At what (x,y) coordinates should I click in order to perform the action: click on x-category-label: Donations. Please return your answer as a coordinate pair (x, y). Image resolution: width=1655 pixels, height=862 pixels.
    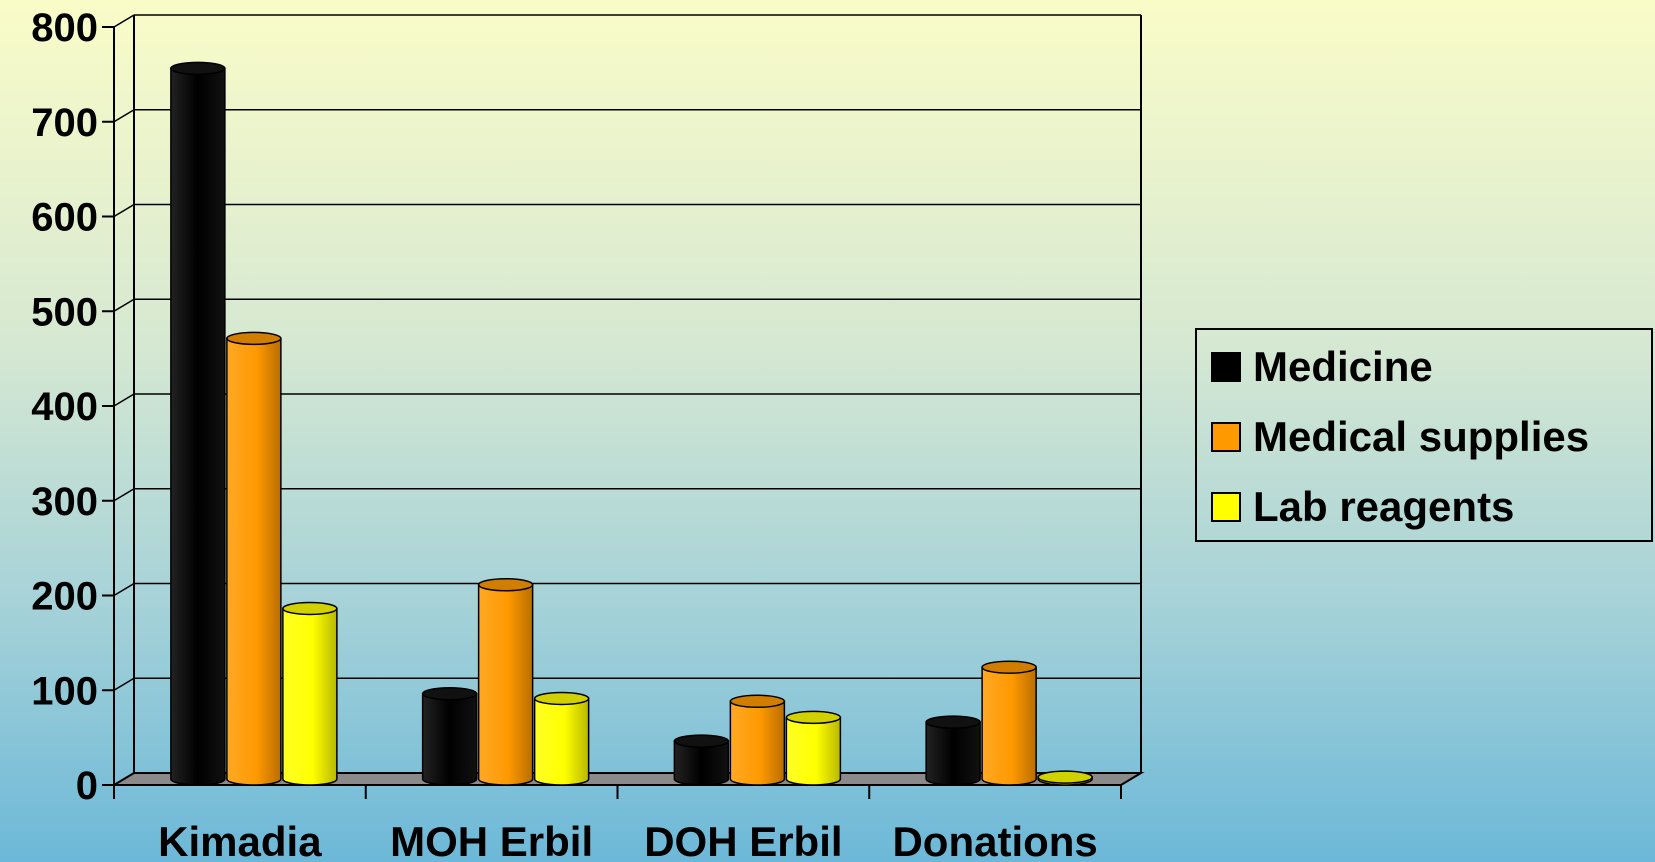
    Looking at the image, I should click on (994, 840).